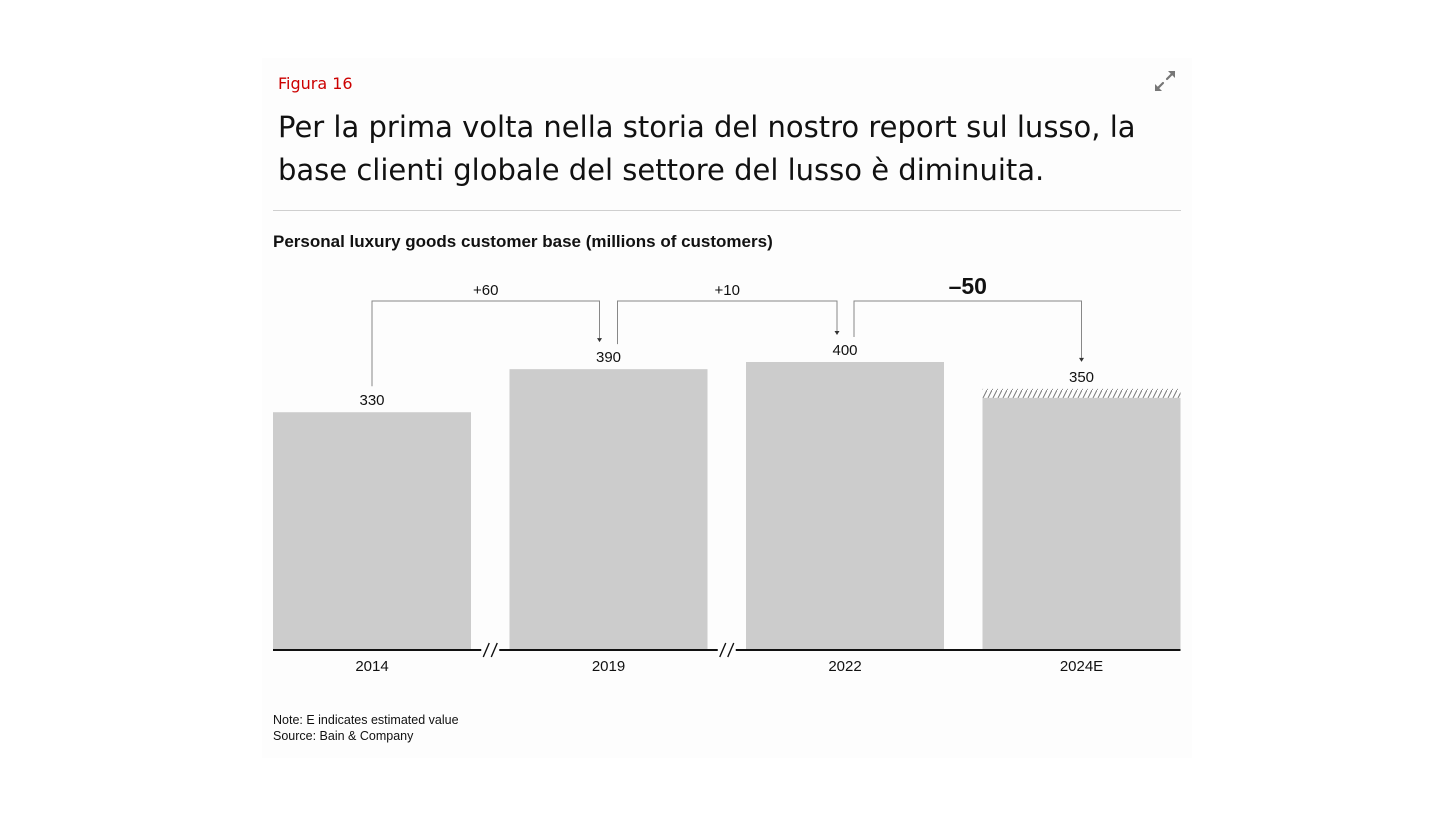 This screenshot has width=1456, height=819. Describe the element at coordinates (371, 666) in the screenshot. I see `category-label: 2014` at that location.